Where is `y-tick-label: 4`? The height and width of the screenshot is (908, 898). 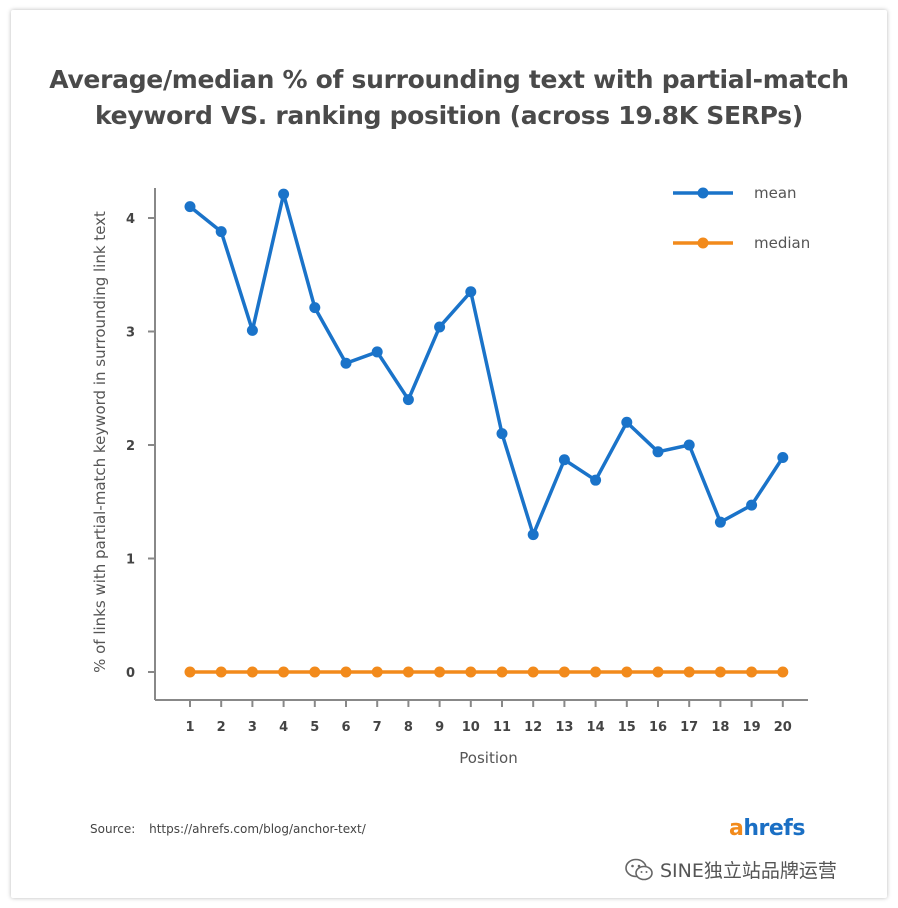
y-tick-label: 4 is located at coordinates (130, 219).